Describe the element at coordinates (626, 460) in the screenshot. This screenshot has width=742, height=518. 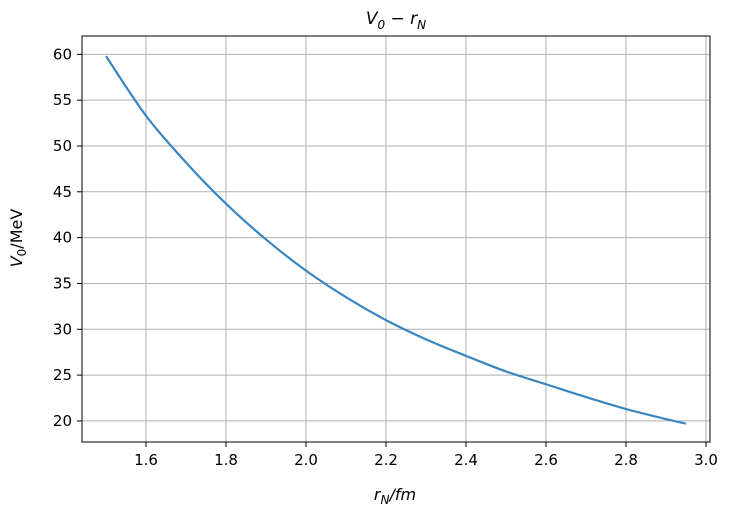
I see `x-tick-label: 2.8` at that location.